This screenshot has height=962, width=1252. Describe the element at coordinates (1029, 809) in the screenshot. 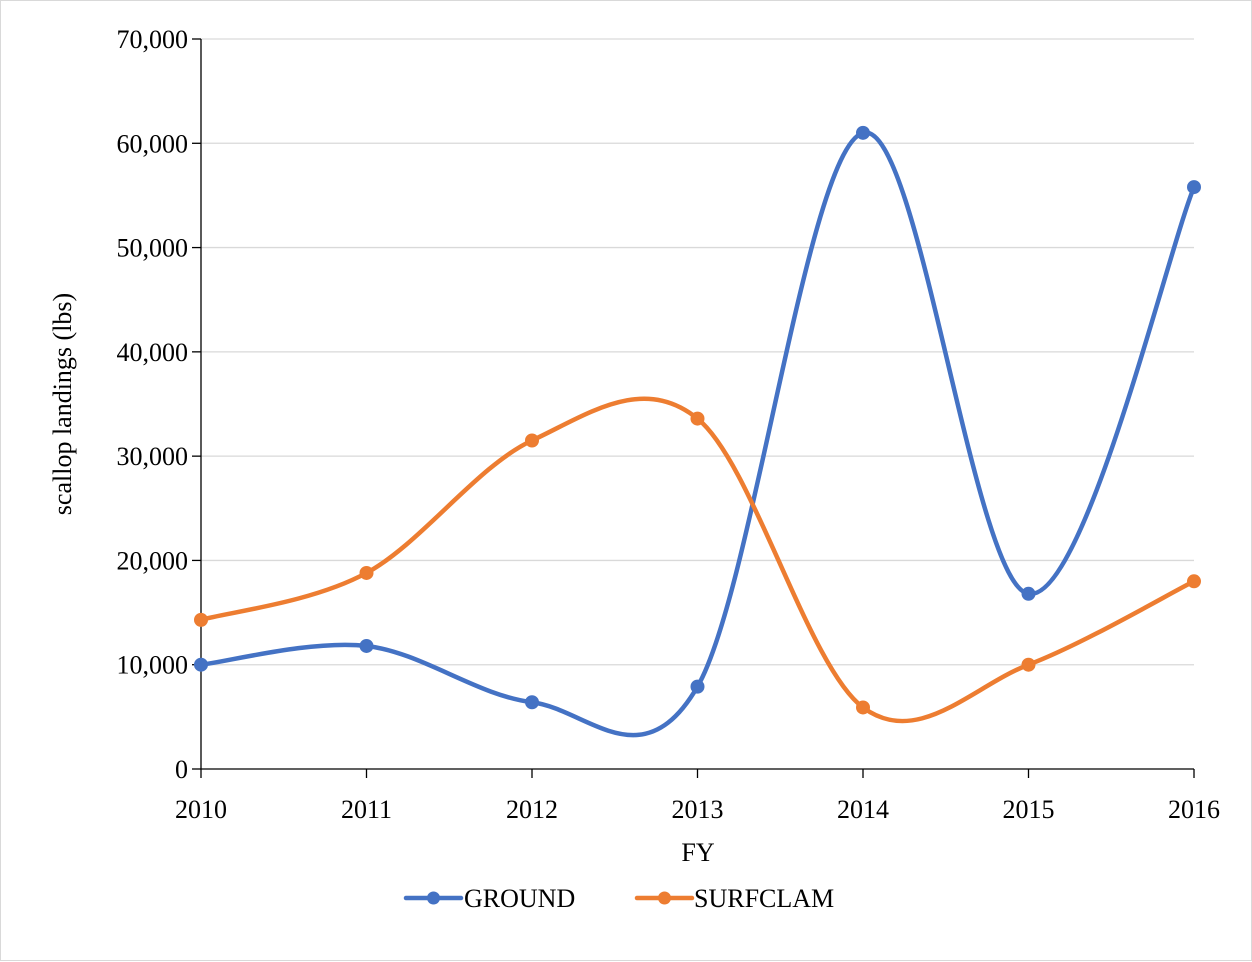

I see `x-tick-label: 2015` at that location.